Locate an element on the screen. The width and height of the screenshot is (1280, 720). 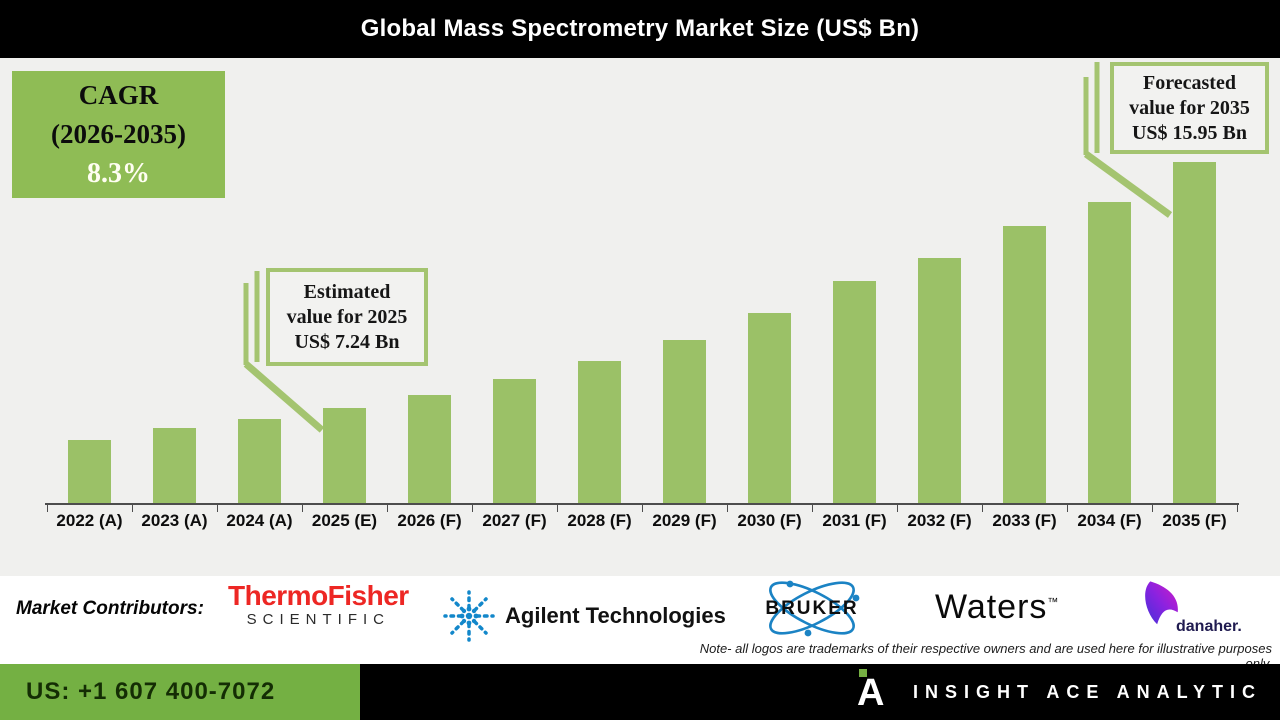
cagr-box: CAGR (2026-2035) 8.3% is located at coordinates (118, 134).